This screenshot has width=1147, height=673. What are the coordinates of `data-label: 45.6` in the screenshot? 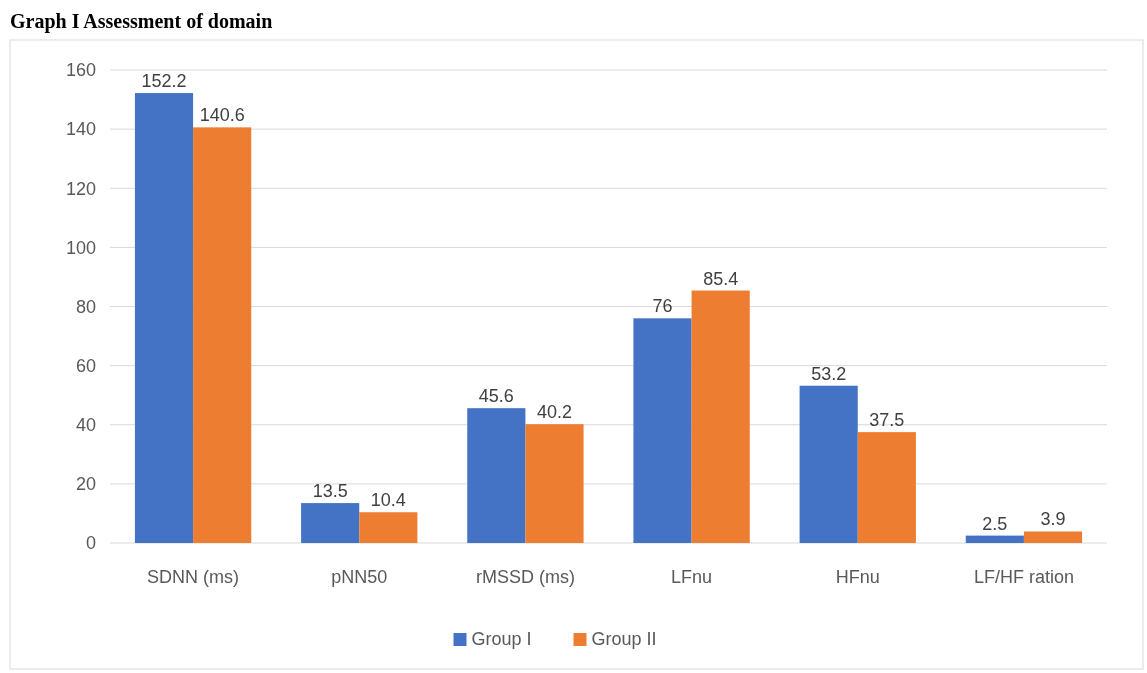 It's located at (496, 396).